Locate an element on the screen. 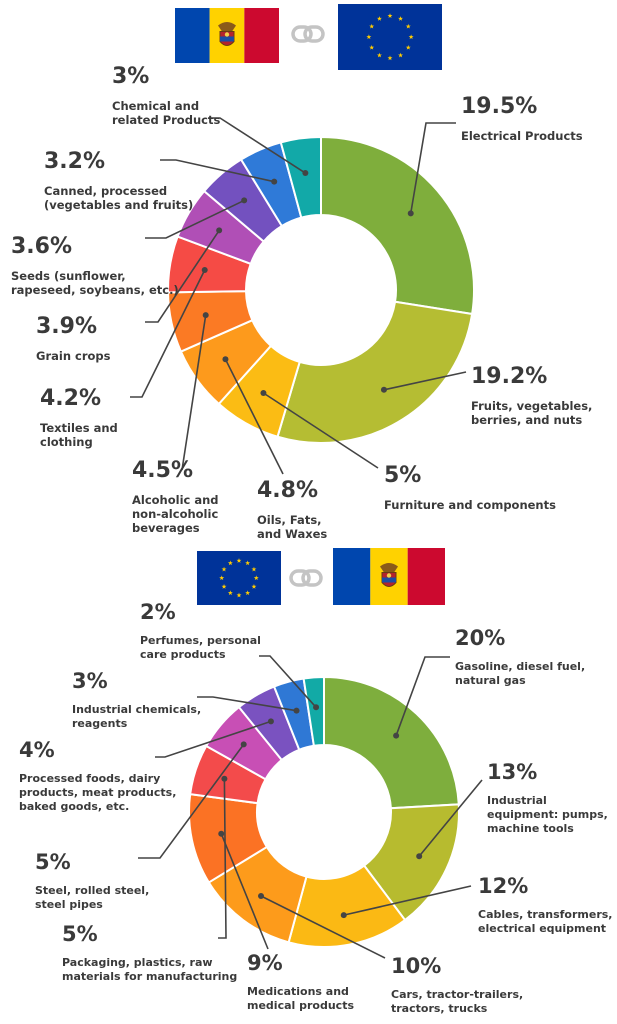  slice-category-label: clothing is located at coordinates (66, 442).